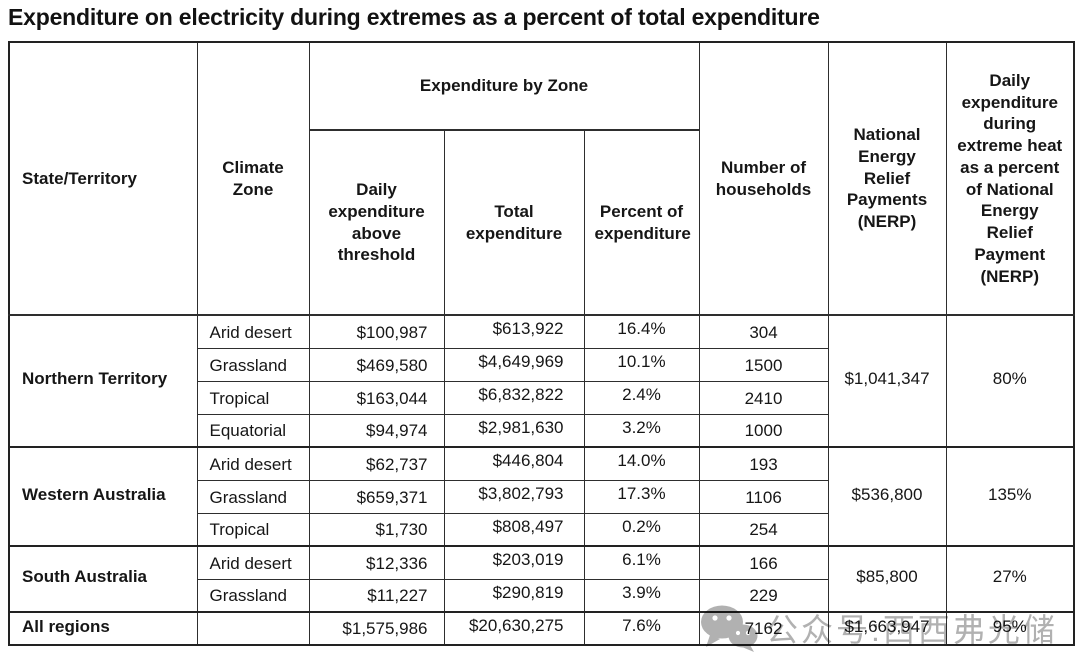  Describe the element at coordinates (641, 628) in the screenshot. I see `totals-percent-expenditure-cell: 7.6%` at that location.